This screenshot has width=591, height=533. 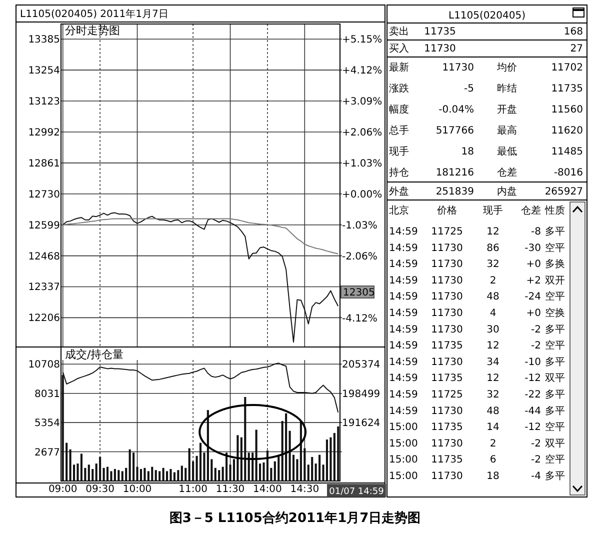 I want to click on y2-tick-label: -1.03%, so click(x=360, y=226).